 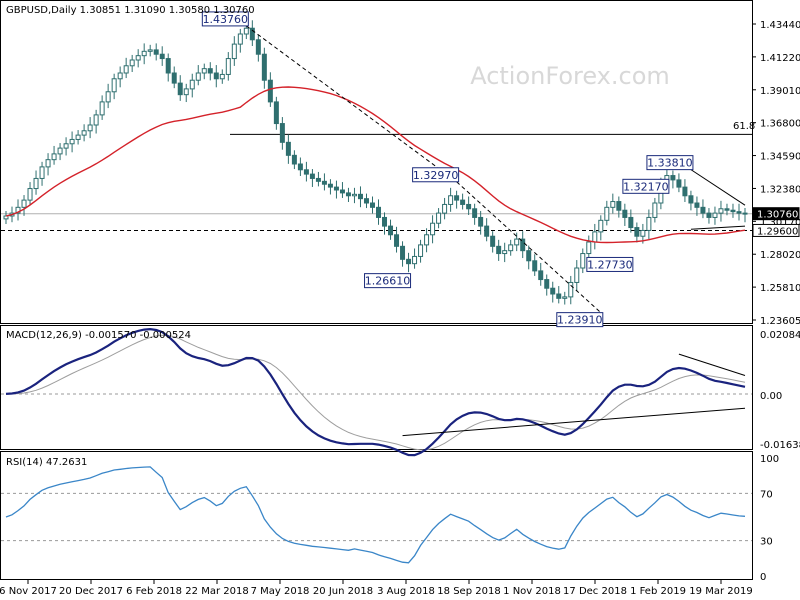 I want to click on price-tick-label: 1.43440, so click(x=780, y=25).